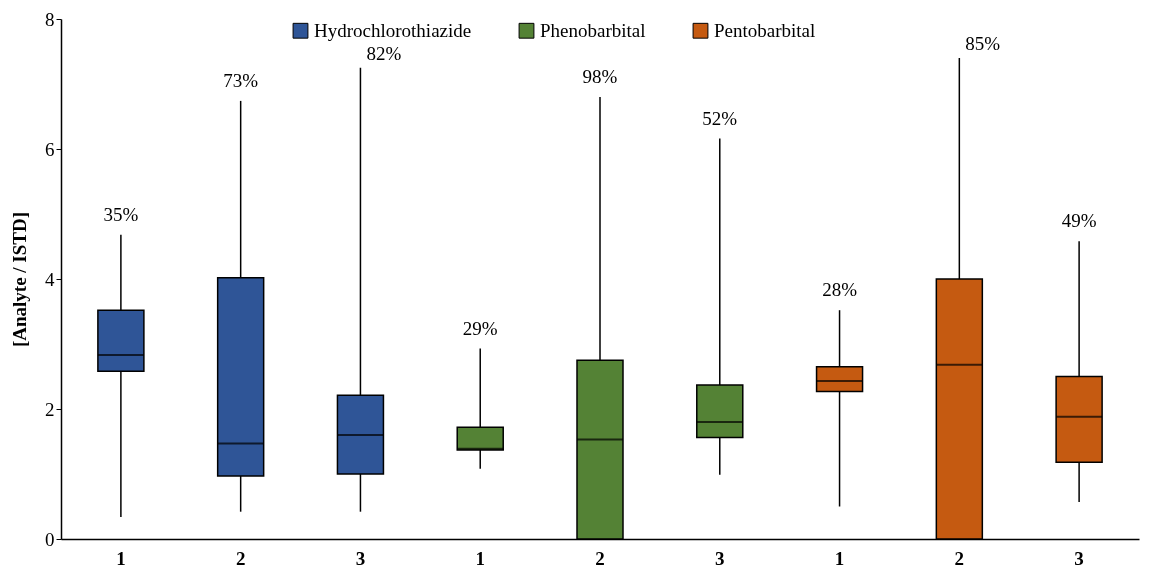 This screenshot has width=1149, height=573. I want to click on text: 49%, so click(1079, 221).